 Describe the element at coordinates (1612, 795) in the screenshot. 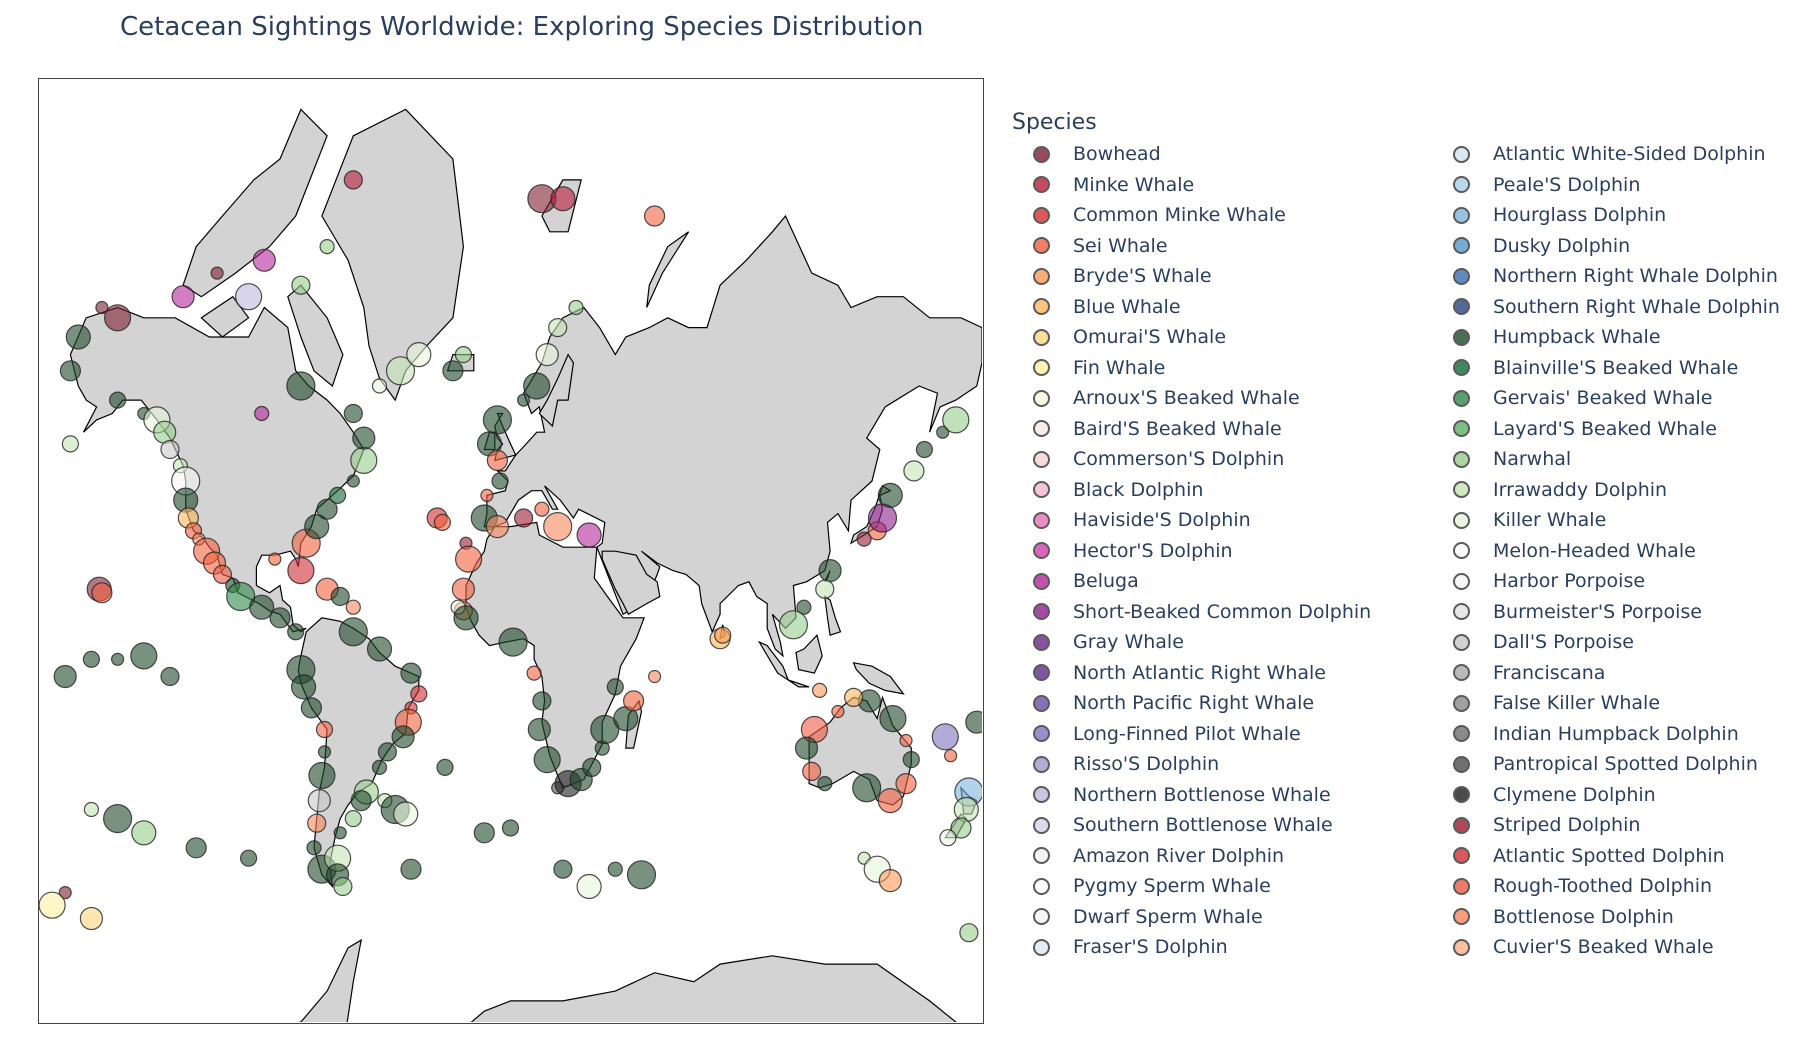

I see `legend-item: Clymene Dolphin` at that location.